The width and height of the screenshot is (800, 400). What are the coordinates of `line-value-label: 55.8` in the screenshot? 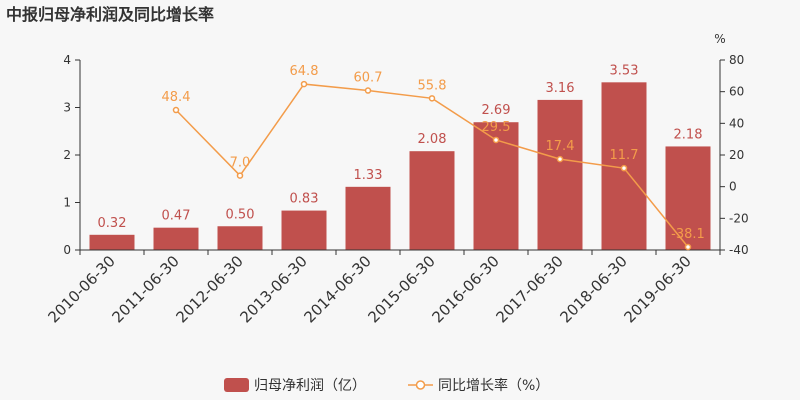 It's located at (432, 85).